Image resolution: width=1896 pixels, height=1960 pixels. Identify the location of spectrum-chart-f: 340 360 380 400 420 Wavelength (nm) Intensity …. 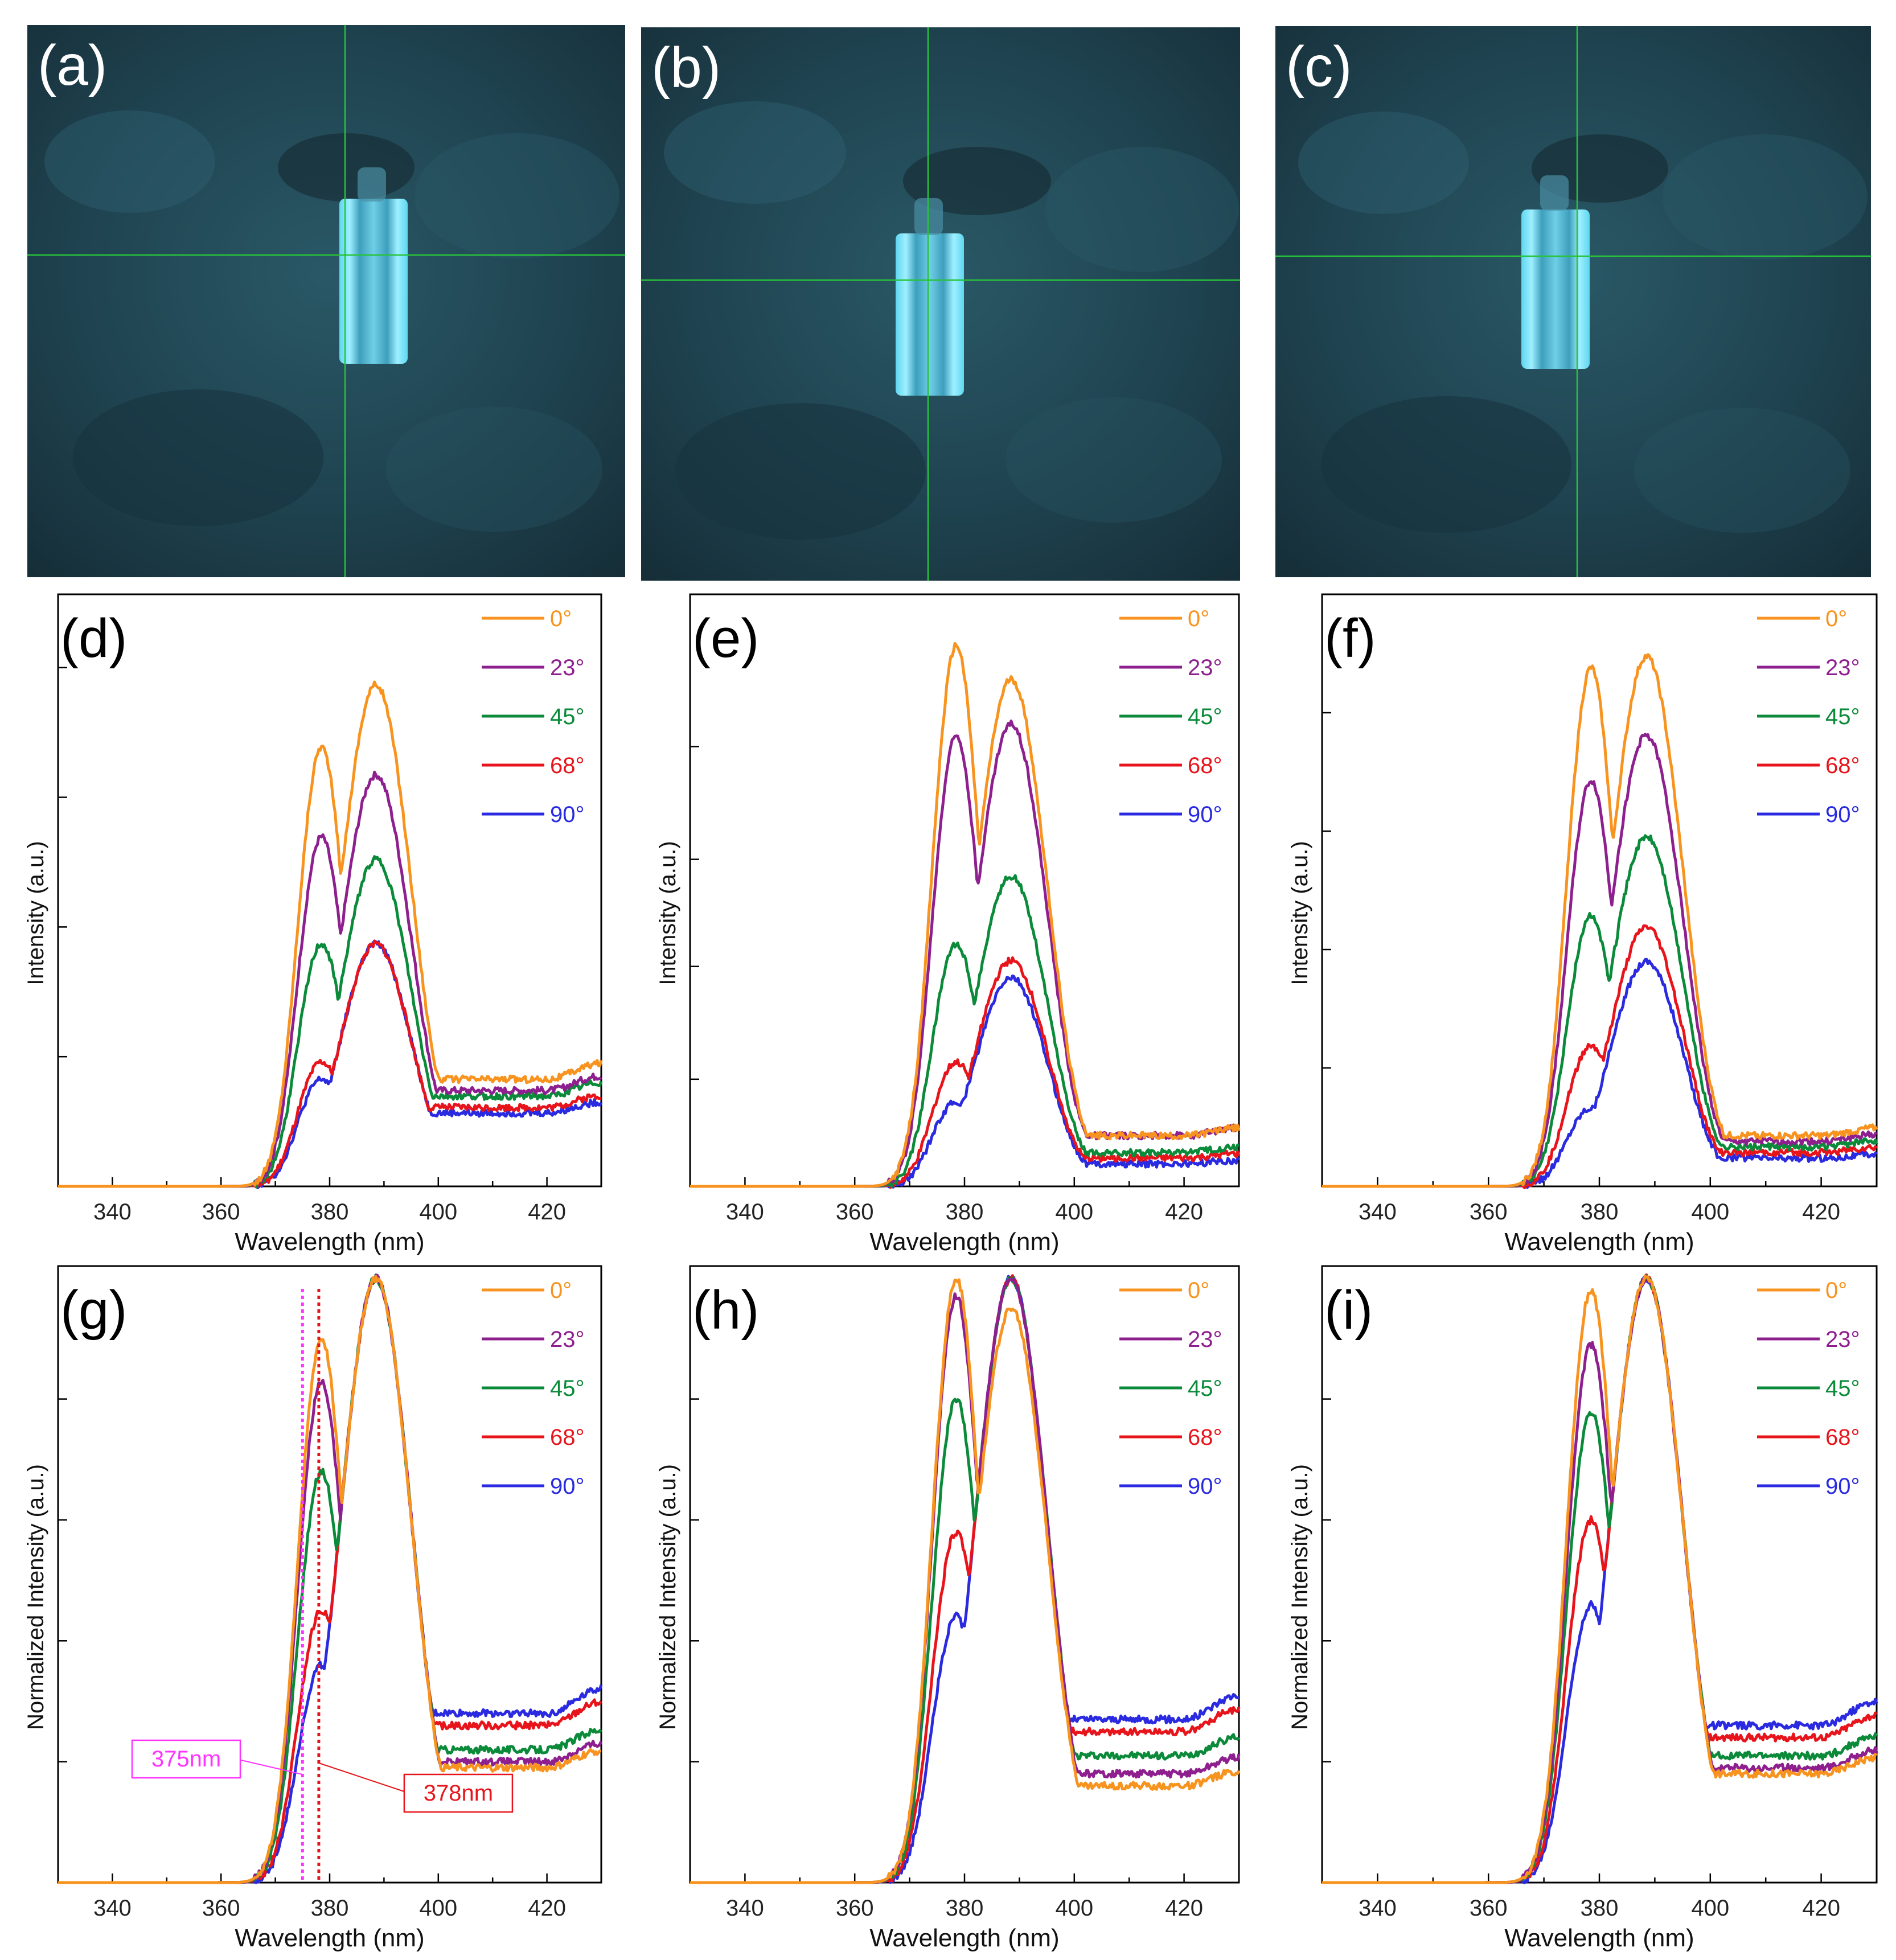
(1582, 924).